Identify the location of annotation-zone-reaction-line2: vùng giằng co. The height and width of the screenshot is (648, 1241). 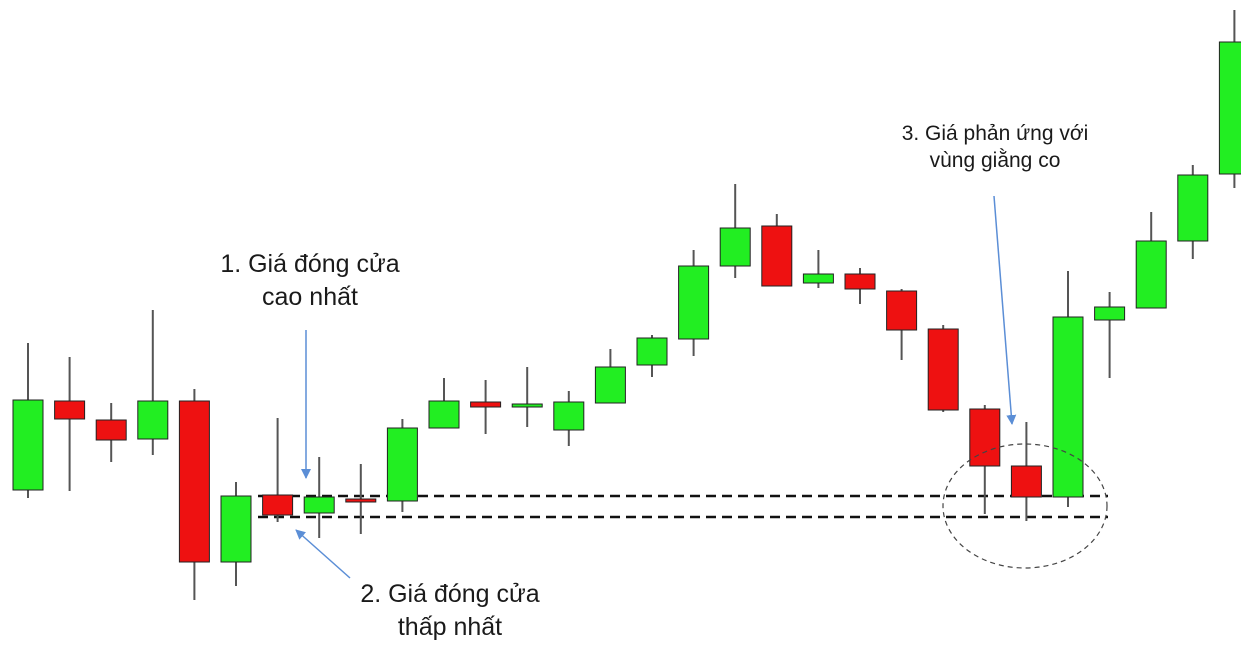
(995, 161).